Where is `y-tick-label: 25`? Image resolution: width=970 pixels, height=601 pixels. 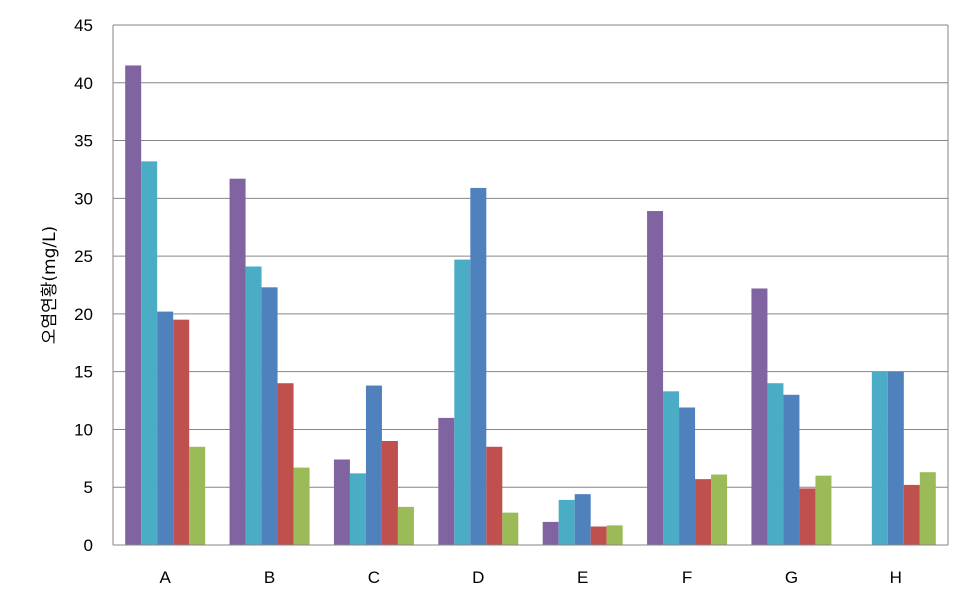
y-tick-label: 25 is located at coordinates (83, 256).